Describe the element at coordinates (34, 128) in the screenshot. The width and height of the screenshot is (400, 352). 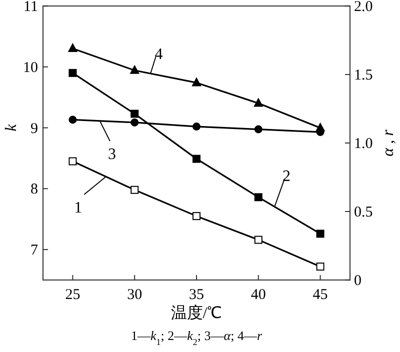
I see `y-tick-label: 9` at that location.